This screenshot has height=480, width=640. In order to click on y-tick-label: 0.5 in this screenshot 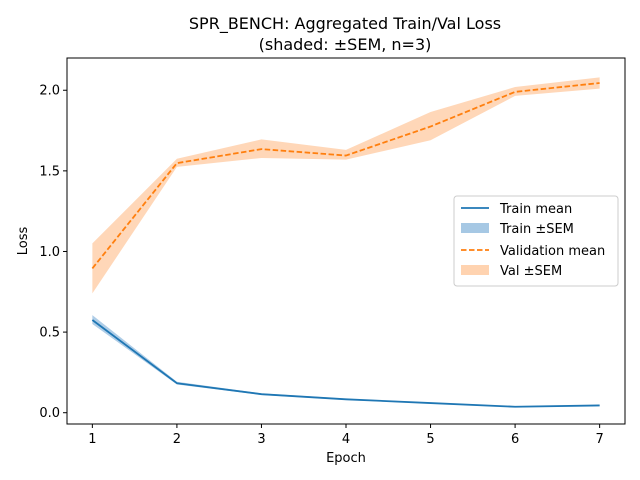, I will do `click(49, 333)`.